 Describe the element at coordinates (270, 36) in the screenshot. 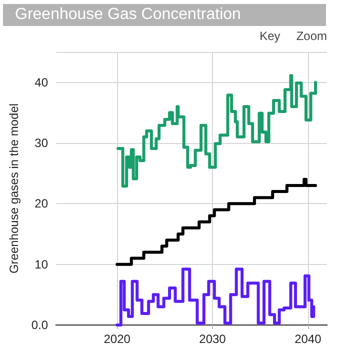

I see `text: Key` at that location.